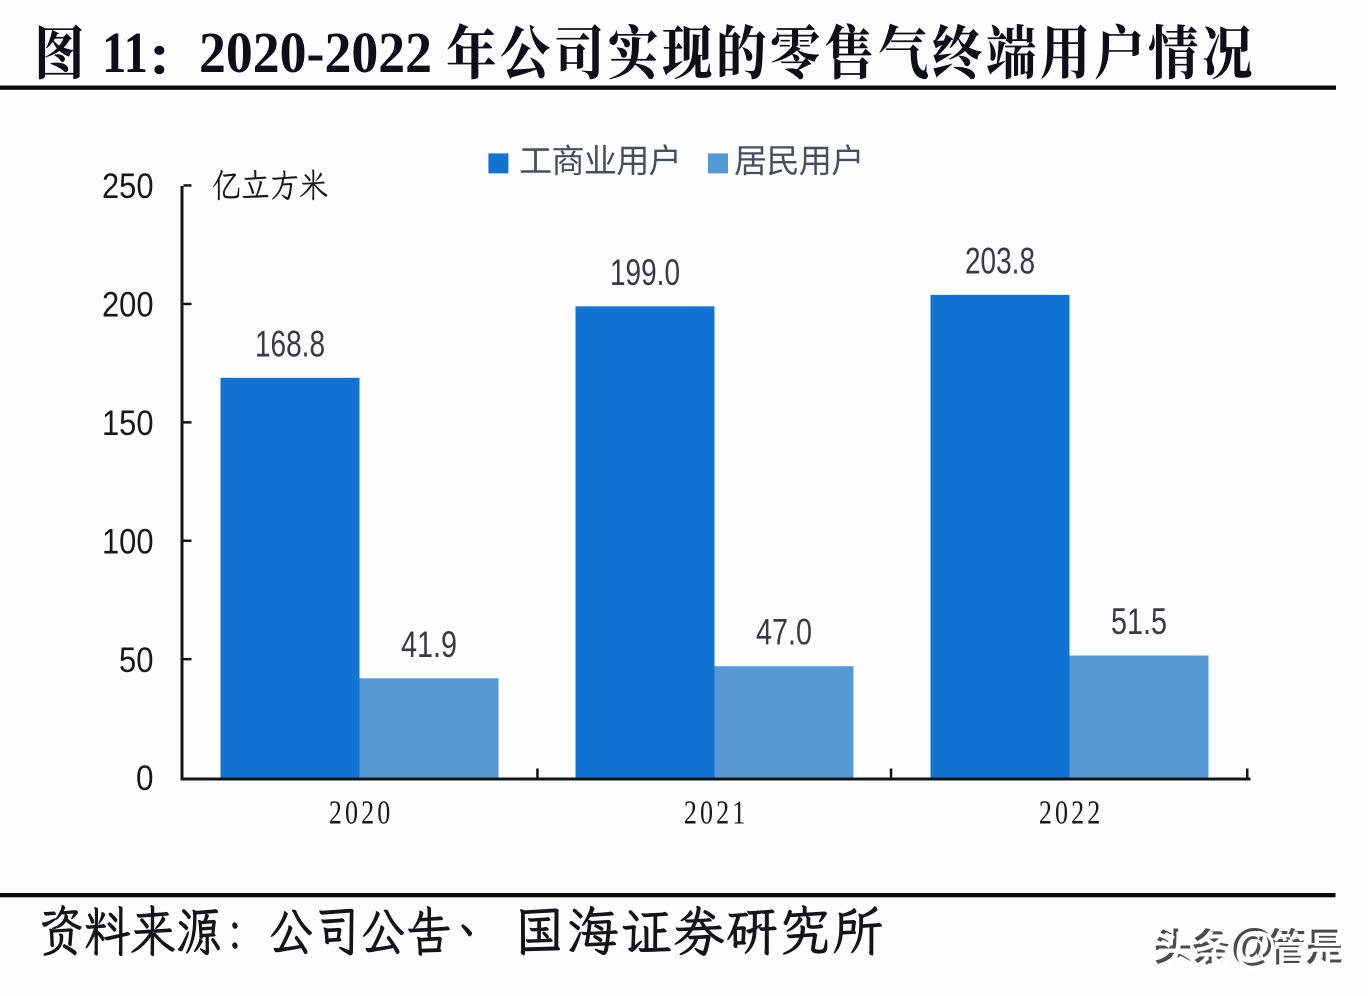 The width and height of the screenshot is (1368, 996). What do you see at coordinates (136, 660) in the screenshot?
I see `svg-text: 50` at bounding box center [136, 660].